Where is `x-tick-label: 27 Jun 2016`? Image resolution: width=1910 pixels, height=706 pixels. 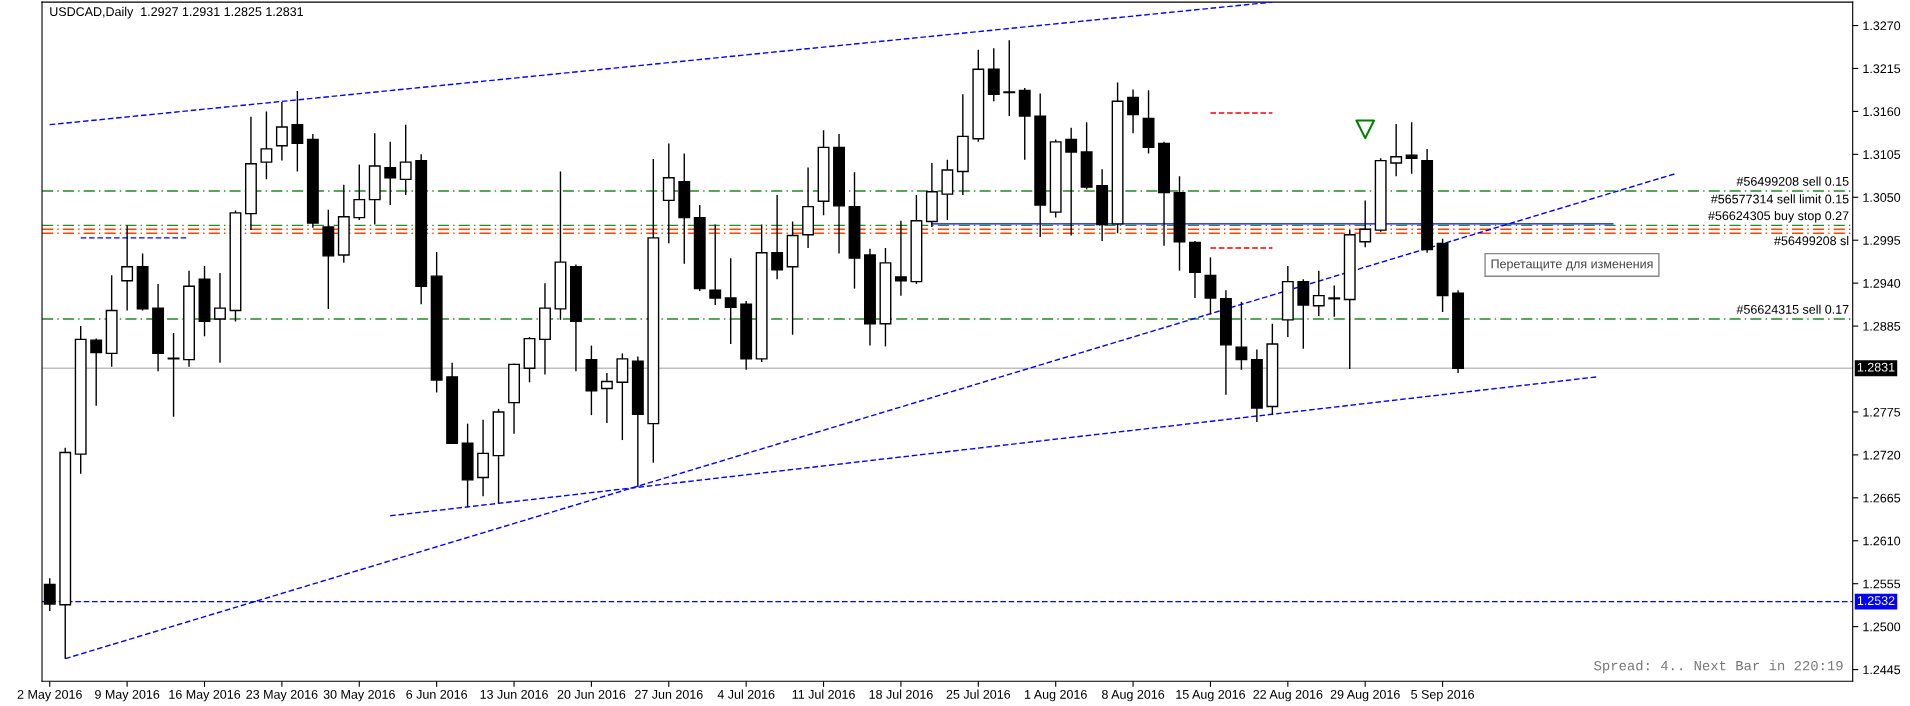 x-tick-label: 27 Jun 2016 is located at coordinates (669, 694).